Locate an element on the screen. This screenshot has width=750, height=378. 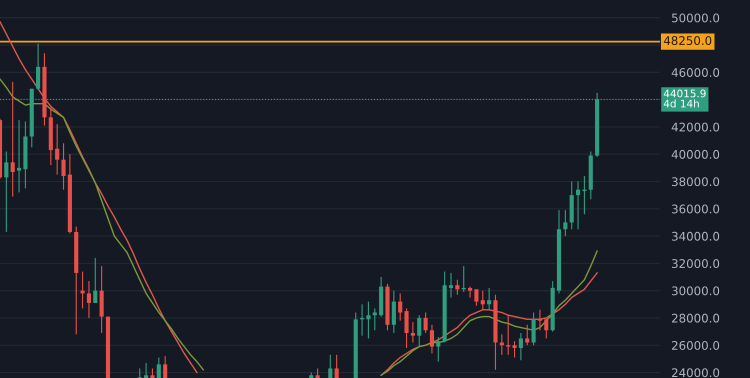
y-tick-label: 30000.0 is located at coordinates (696, 291).